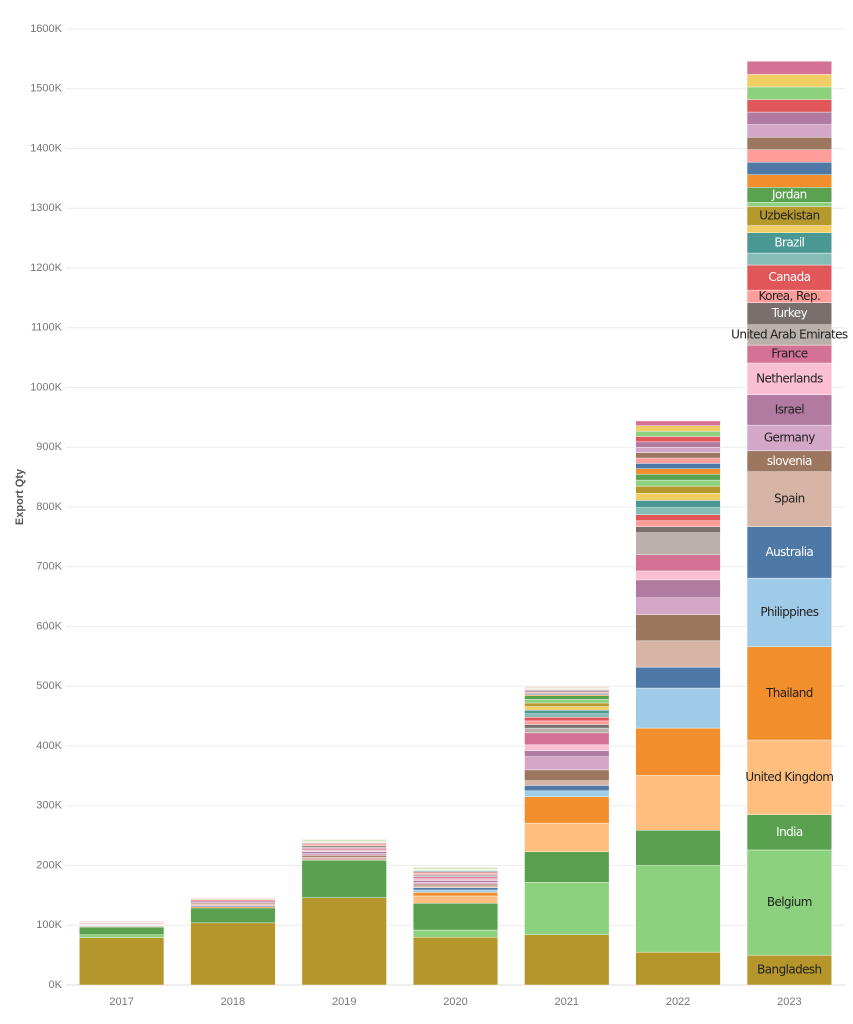  I want to click on segment-label: Australia, so click(790, 552).